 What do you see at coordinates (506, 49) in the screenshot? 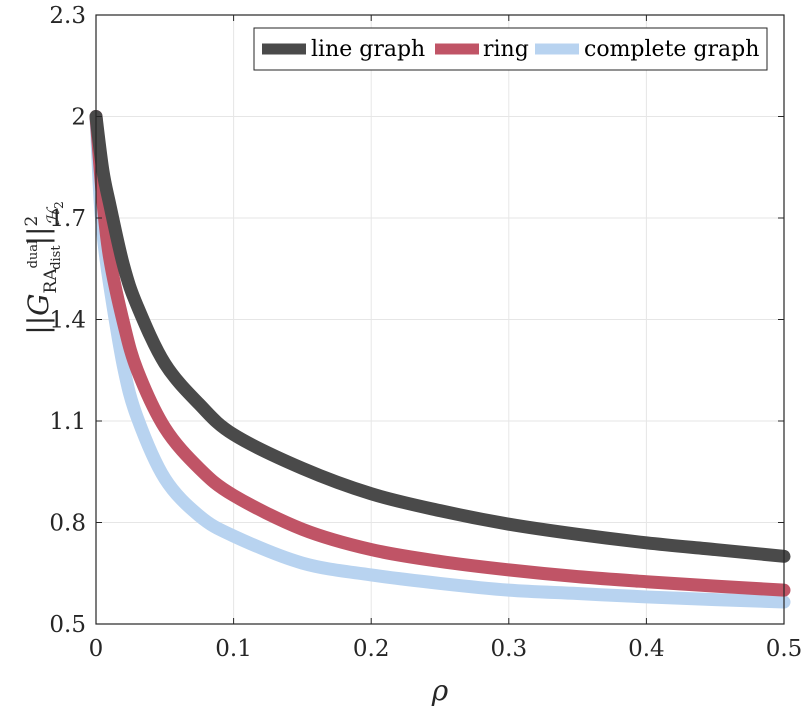
I see `legend-label-ring: ring` at bounding box center [506, 49].